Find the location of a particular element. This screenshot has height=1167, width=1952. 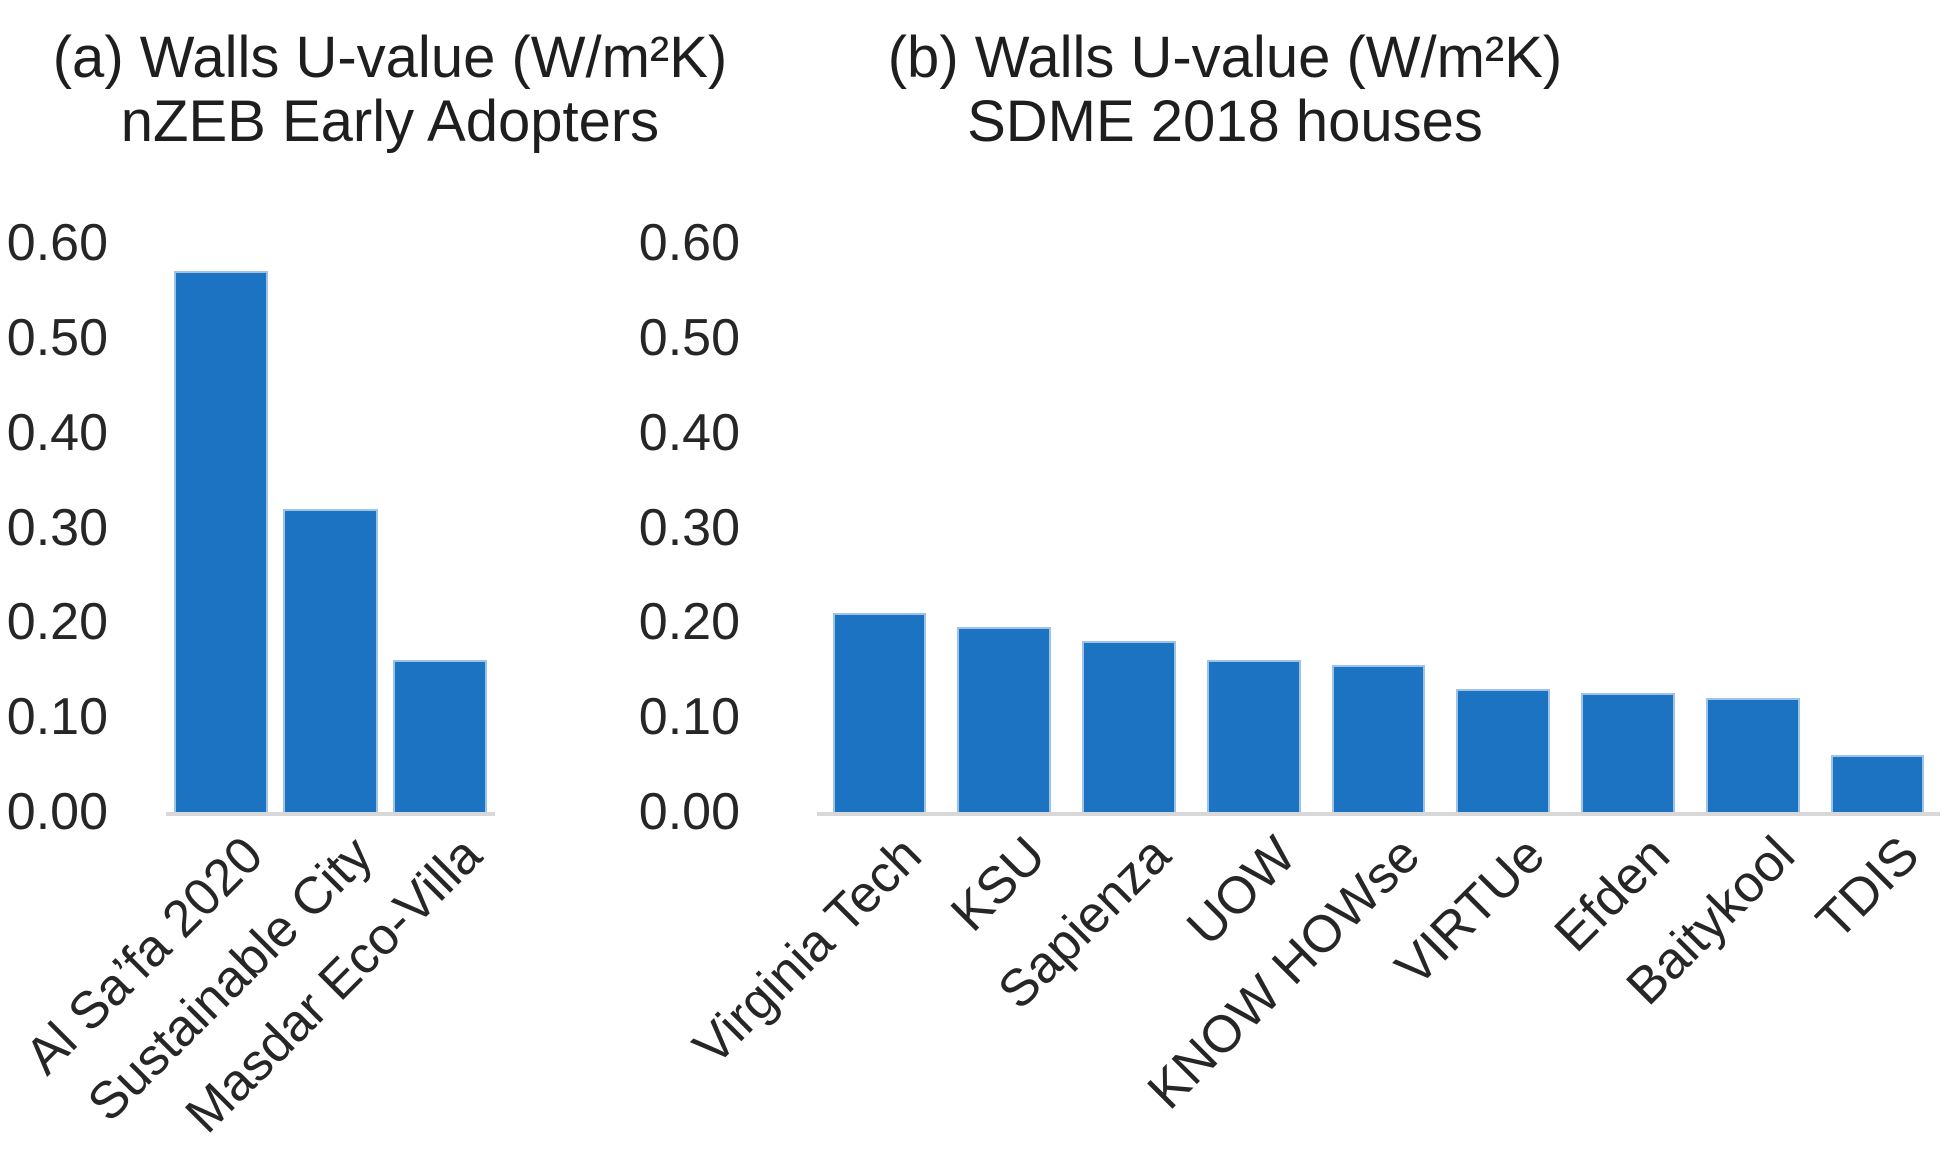

chart-b-title-line2: SDME 2018 houses is located at coordinates (1225, 121).